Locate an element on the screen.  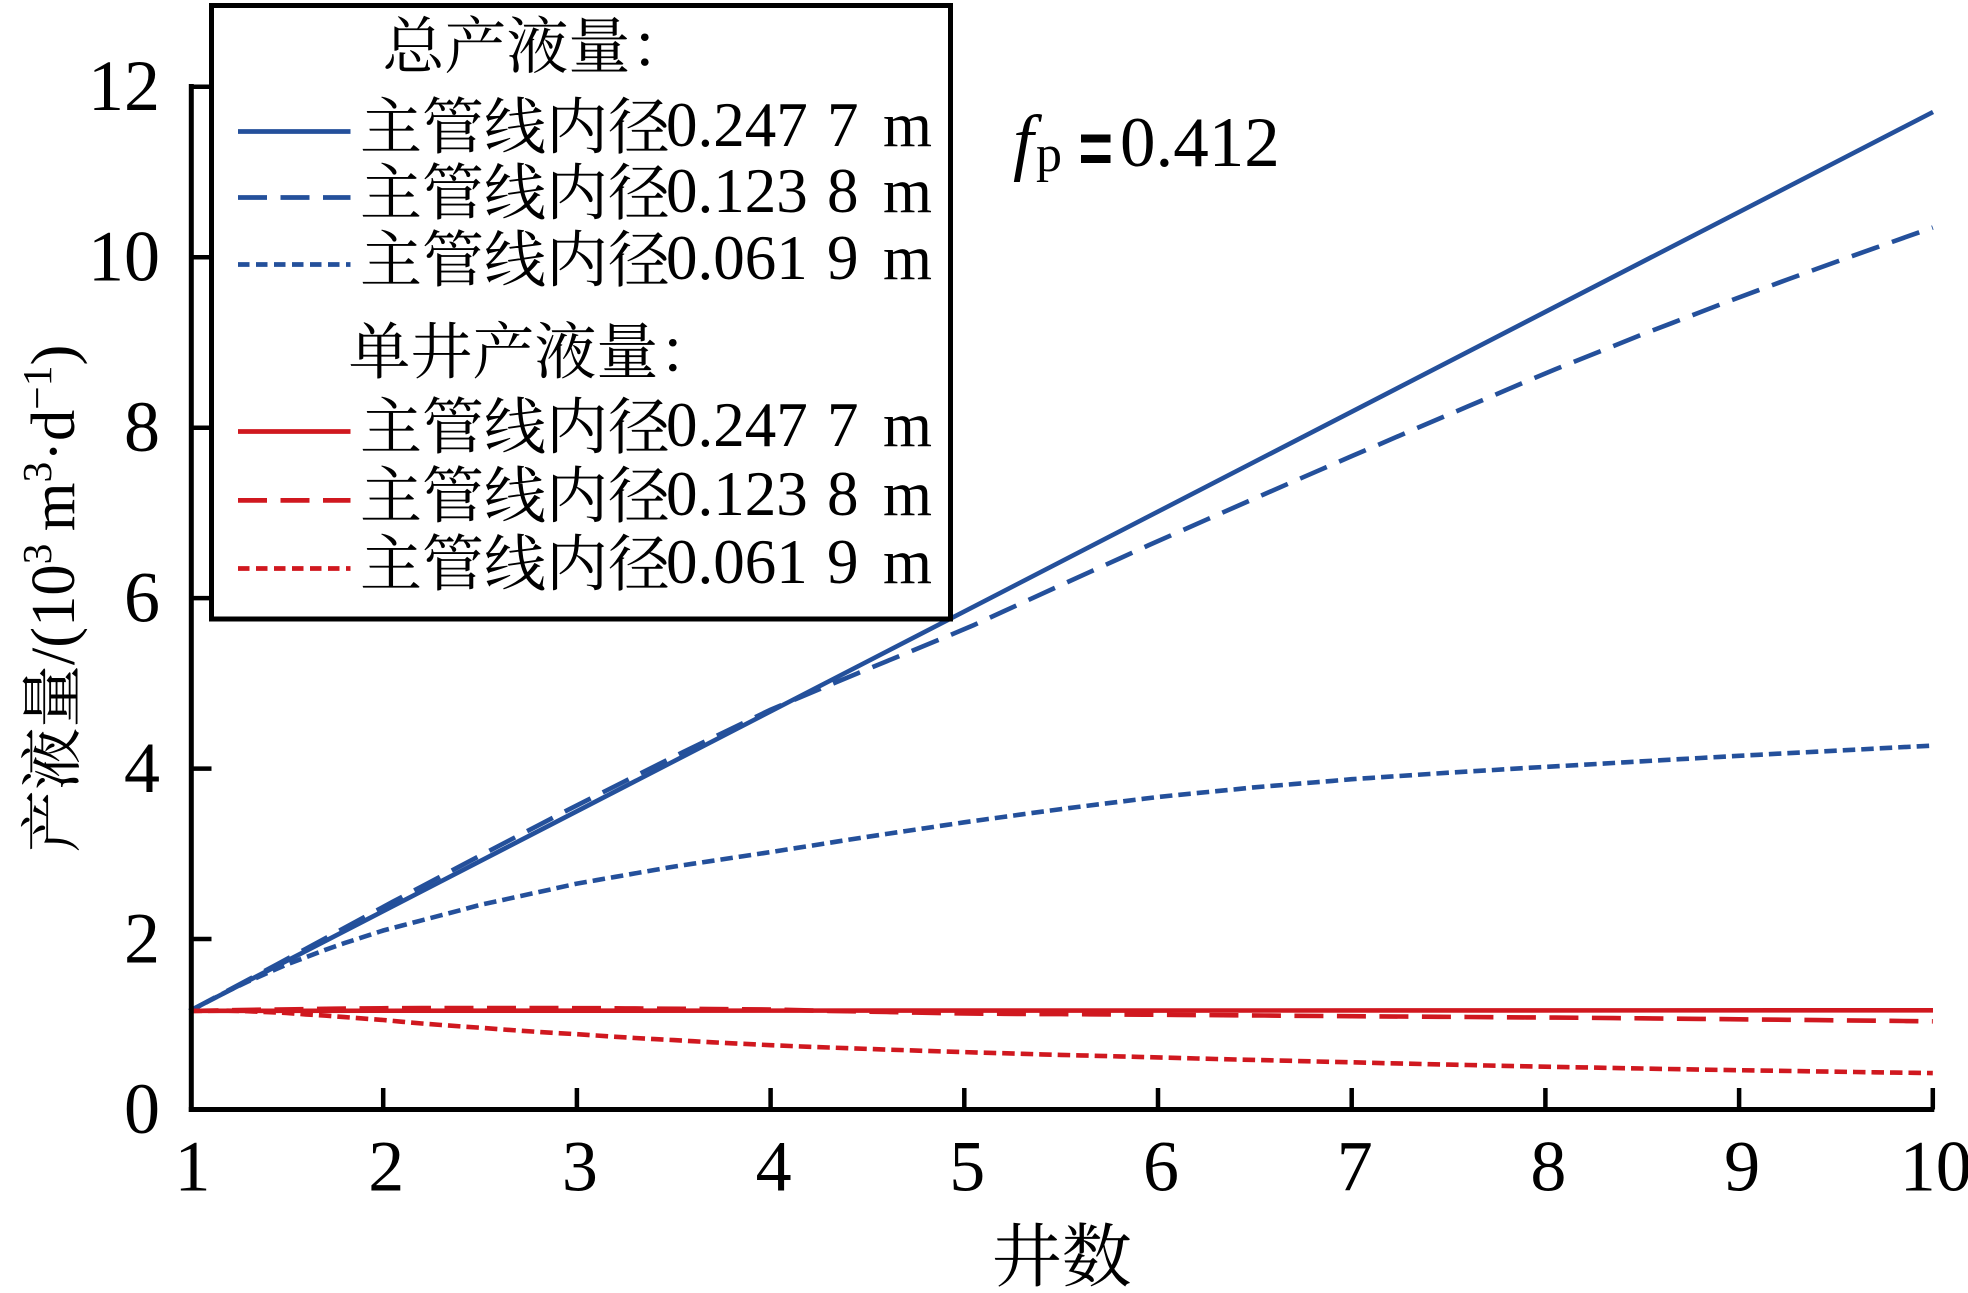
svg-text: 5 is located at coordinates (967, 1167).